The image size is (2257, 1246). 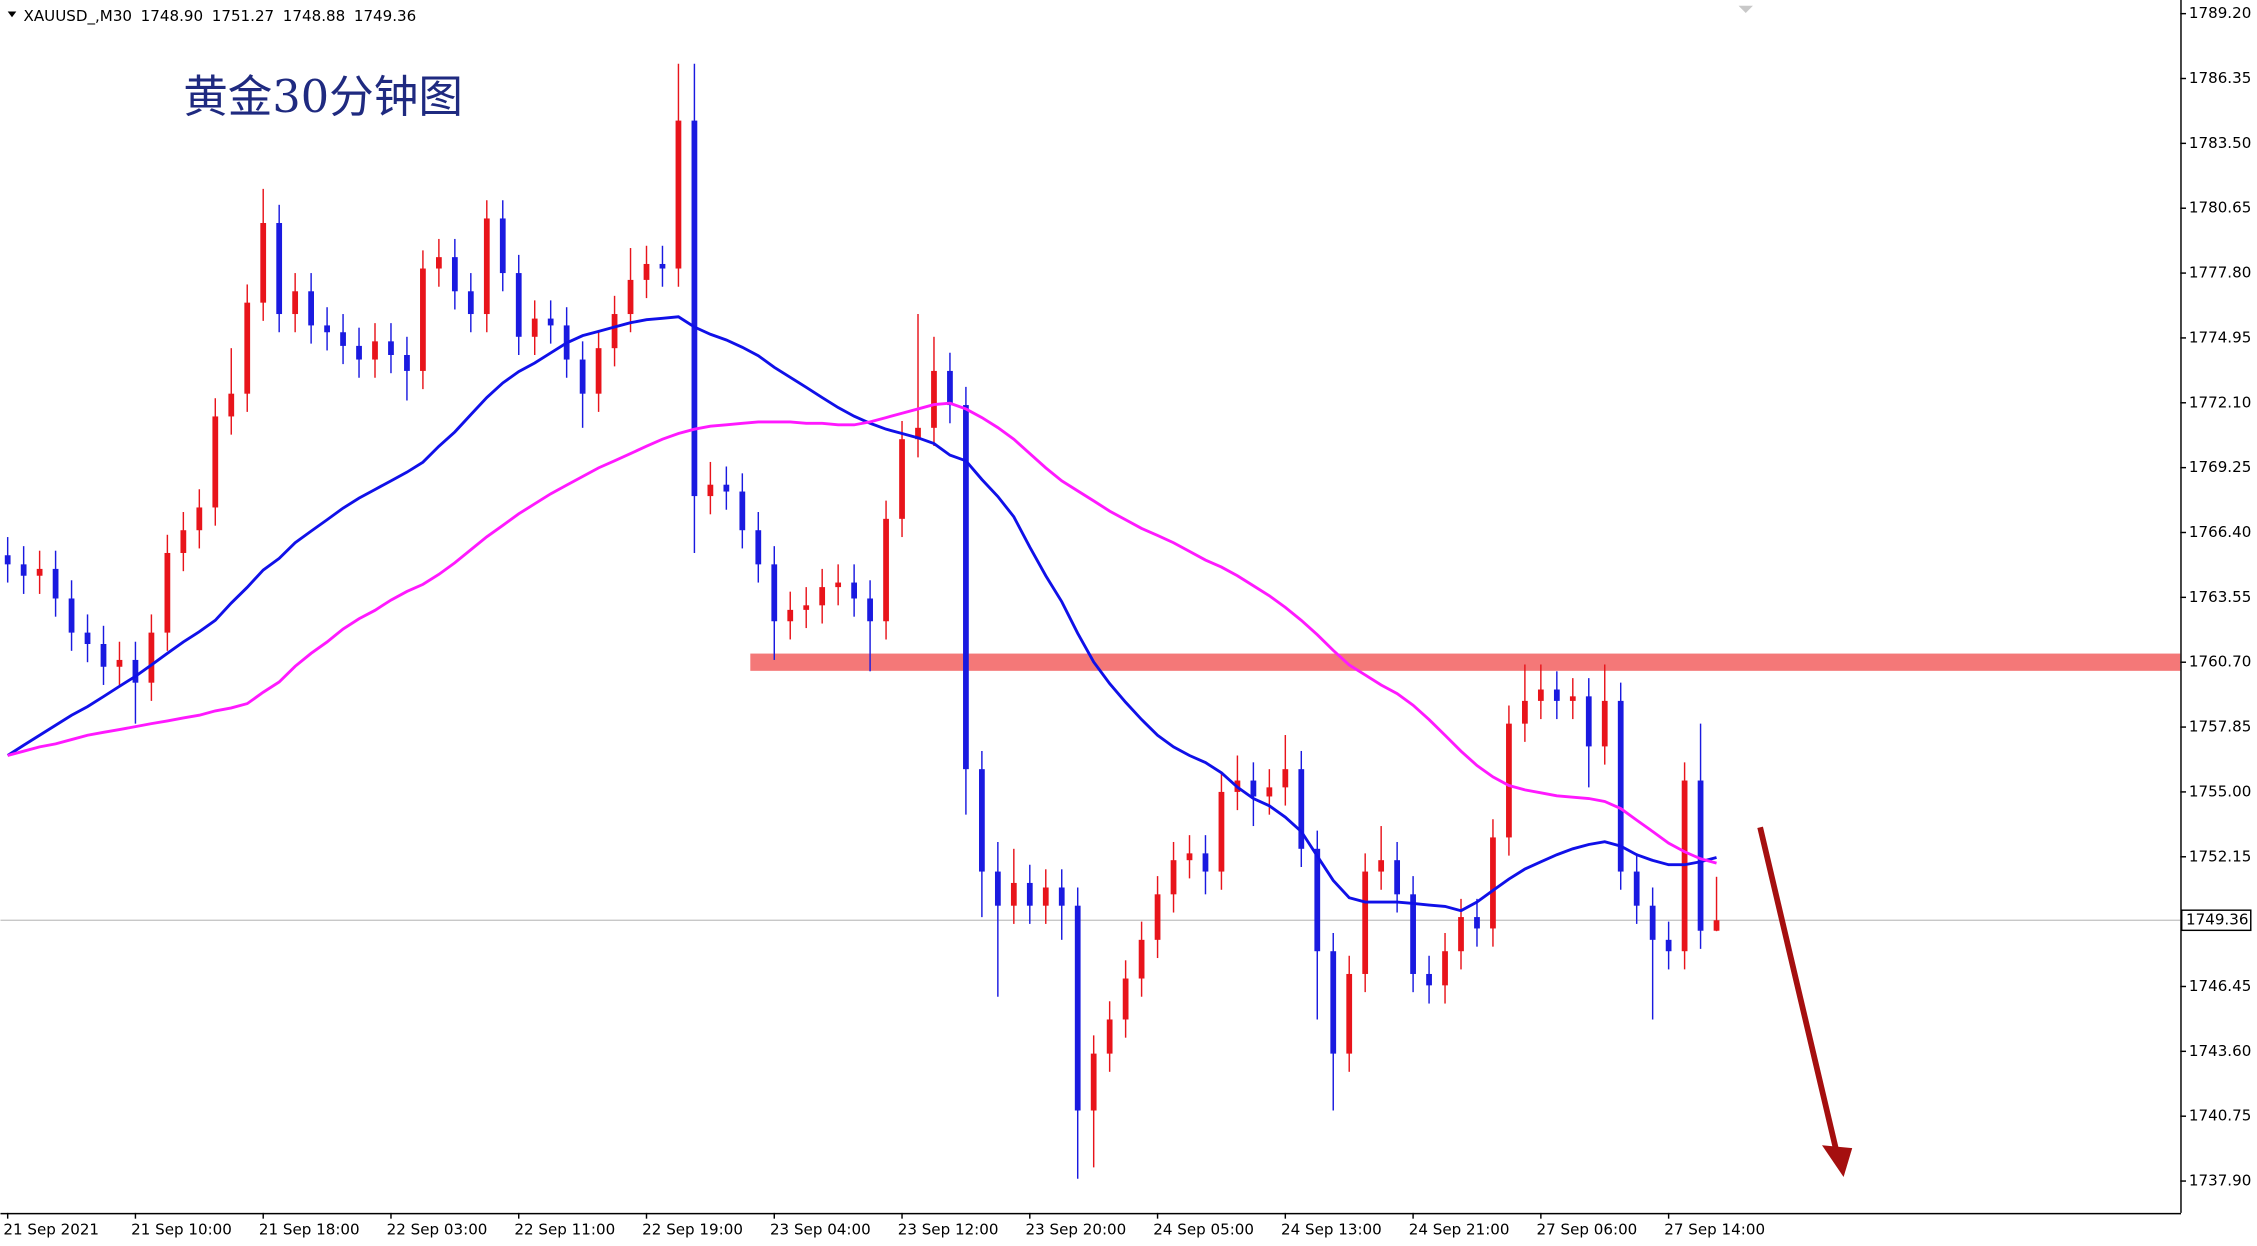 I want to click on y-tick-label: 1755.00, so click(x=2220, y=791).